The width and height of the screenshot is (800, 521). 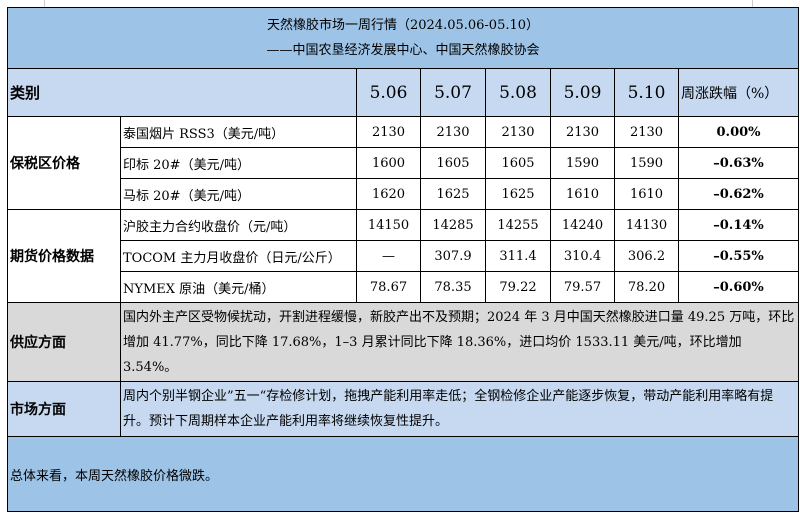 I want to click on price-cell: 1620, so click(x=388, y=194).